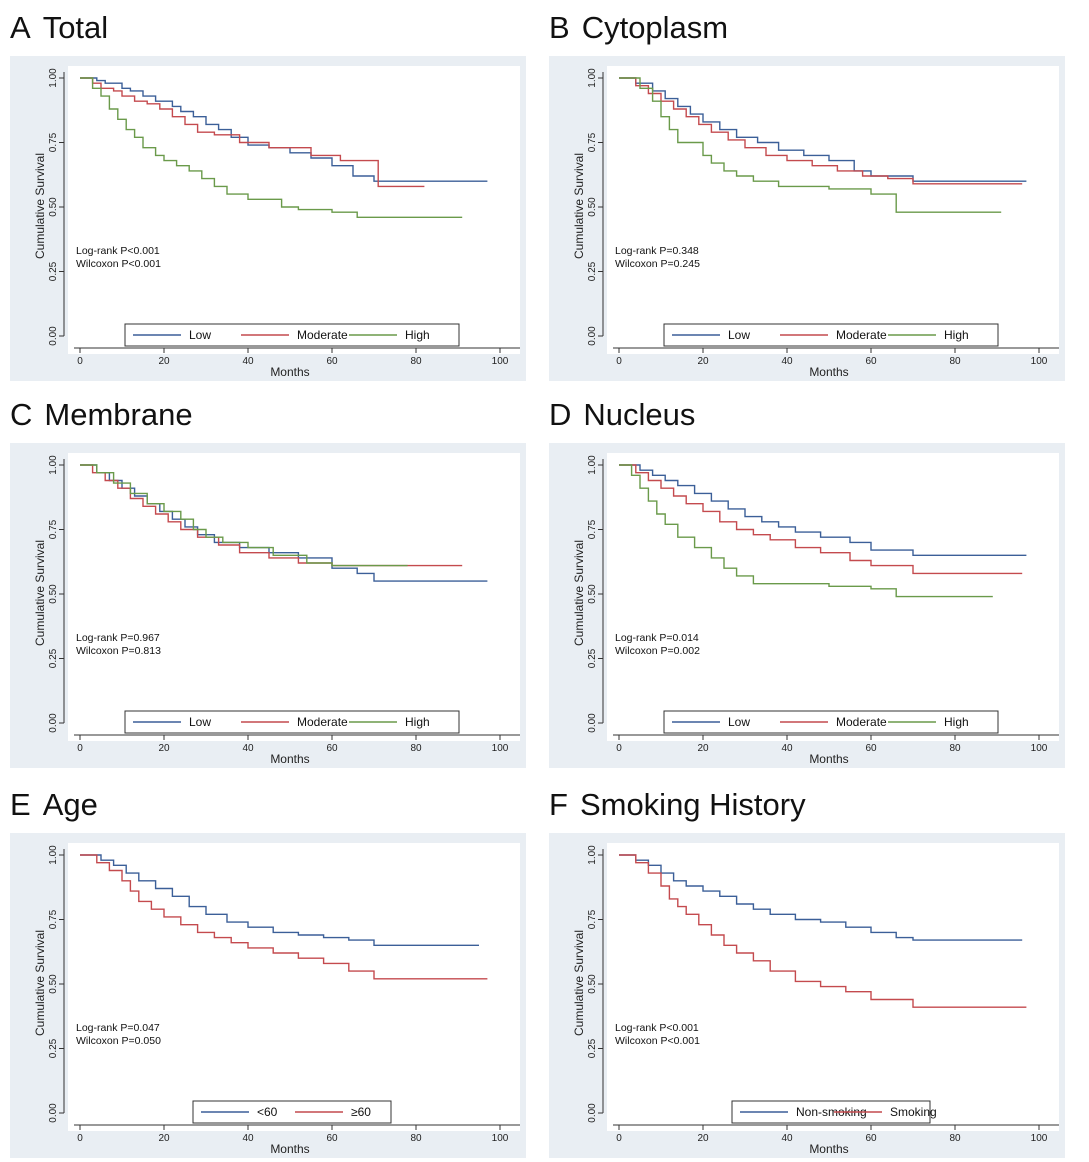  I want to click on panel-letter: F, so click(558, 804).